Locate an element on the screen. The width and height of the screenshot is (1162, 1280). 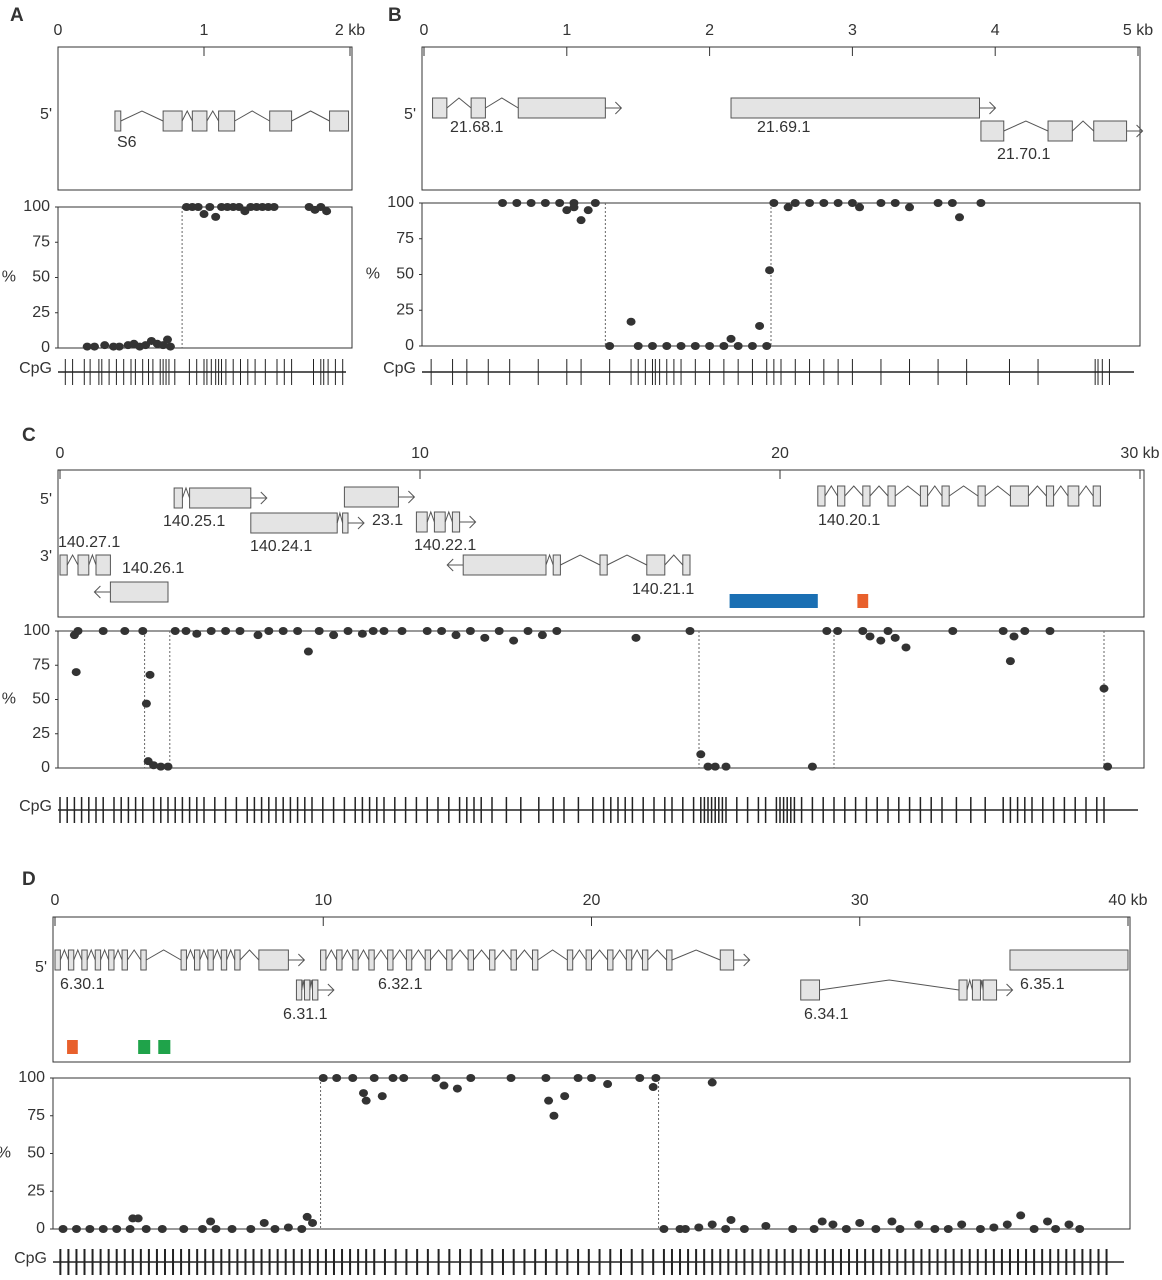
y-tick-label: 50 is located at coordinates (36, 1153).